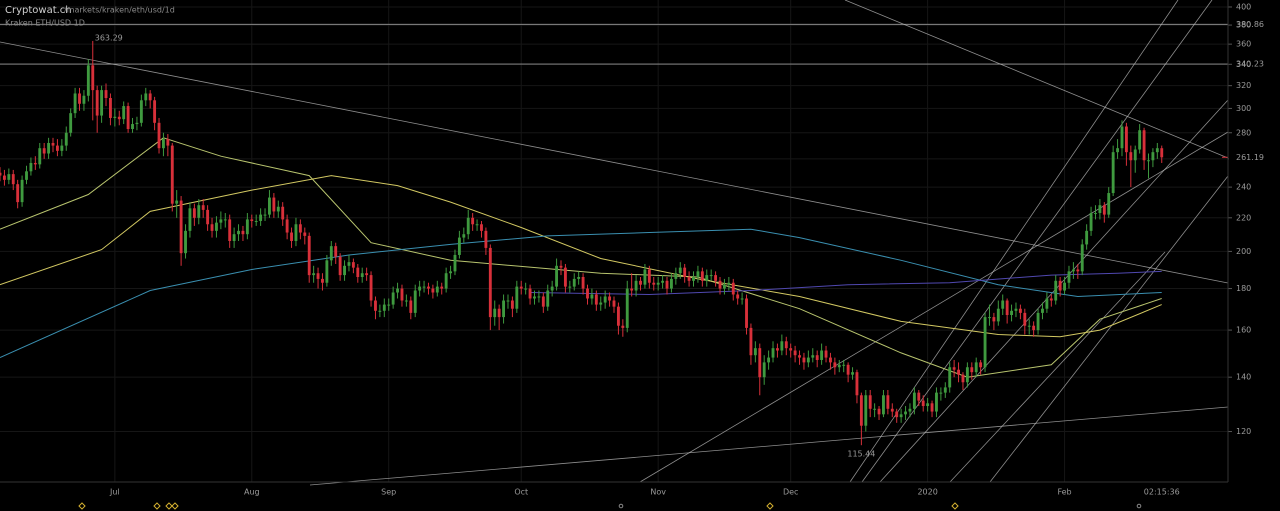 The image size is (1280, 511). What do you see at coordinates (252, 492) in the screenshot?
I see `x-tick-label: Aug` at bounding box center [252, 492].